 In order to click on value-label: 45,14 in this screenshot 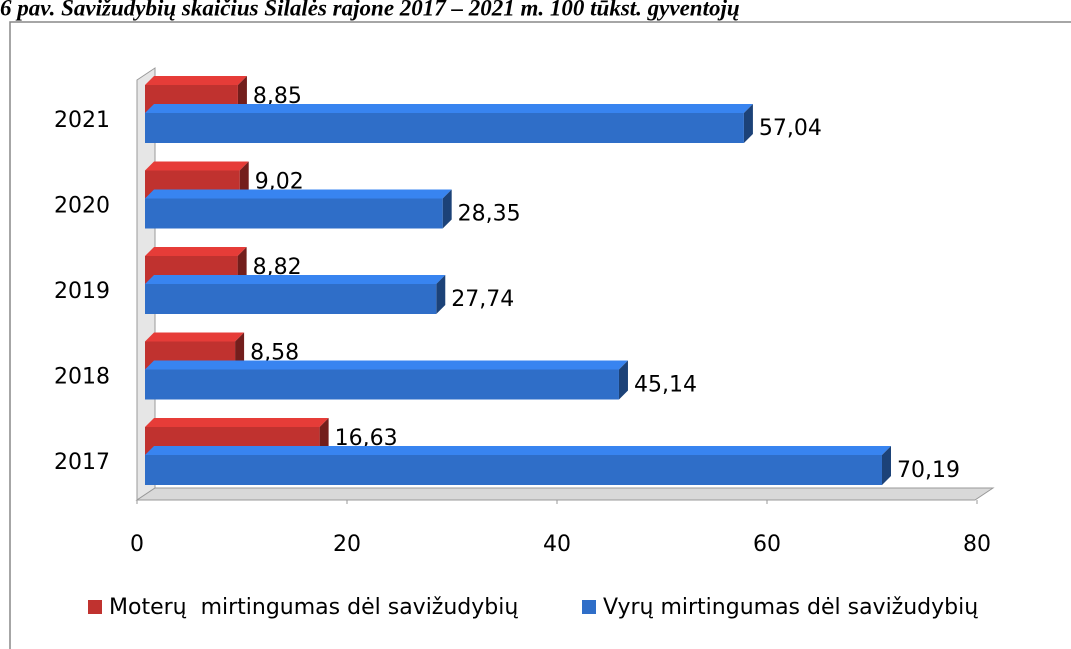, I will do `click(665, 385)`.